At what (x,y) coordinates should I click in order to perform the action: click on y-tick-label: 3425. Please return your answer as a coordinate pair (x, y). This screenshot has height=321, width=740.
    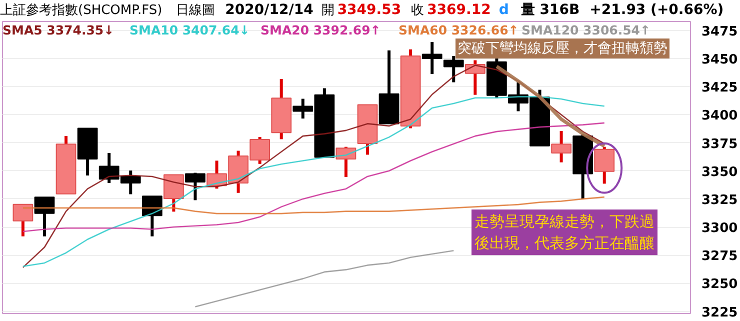
    Looking at the image, I should click on (720, 88).